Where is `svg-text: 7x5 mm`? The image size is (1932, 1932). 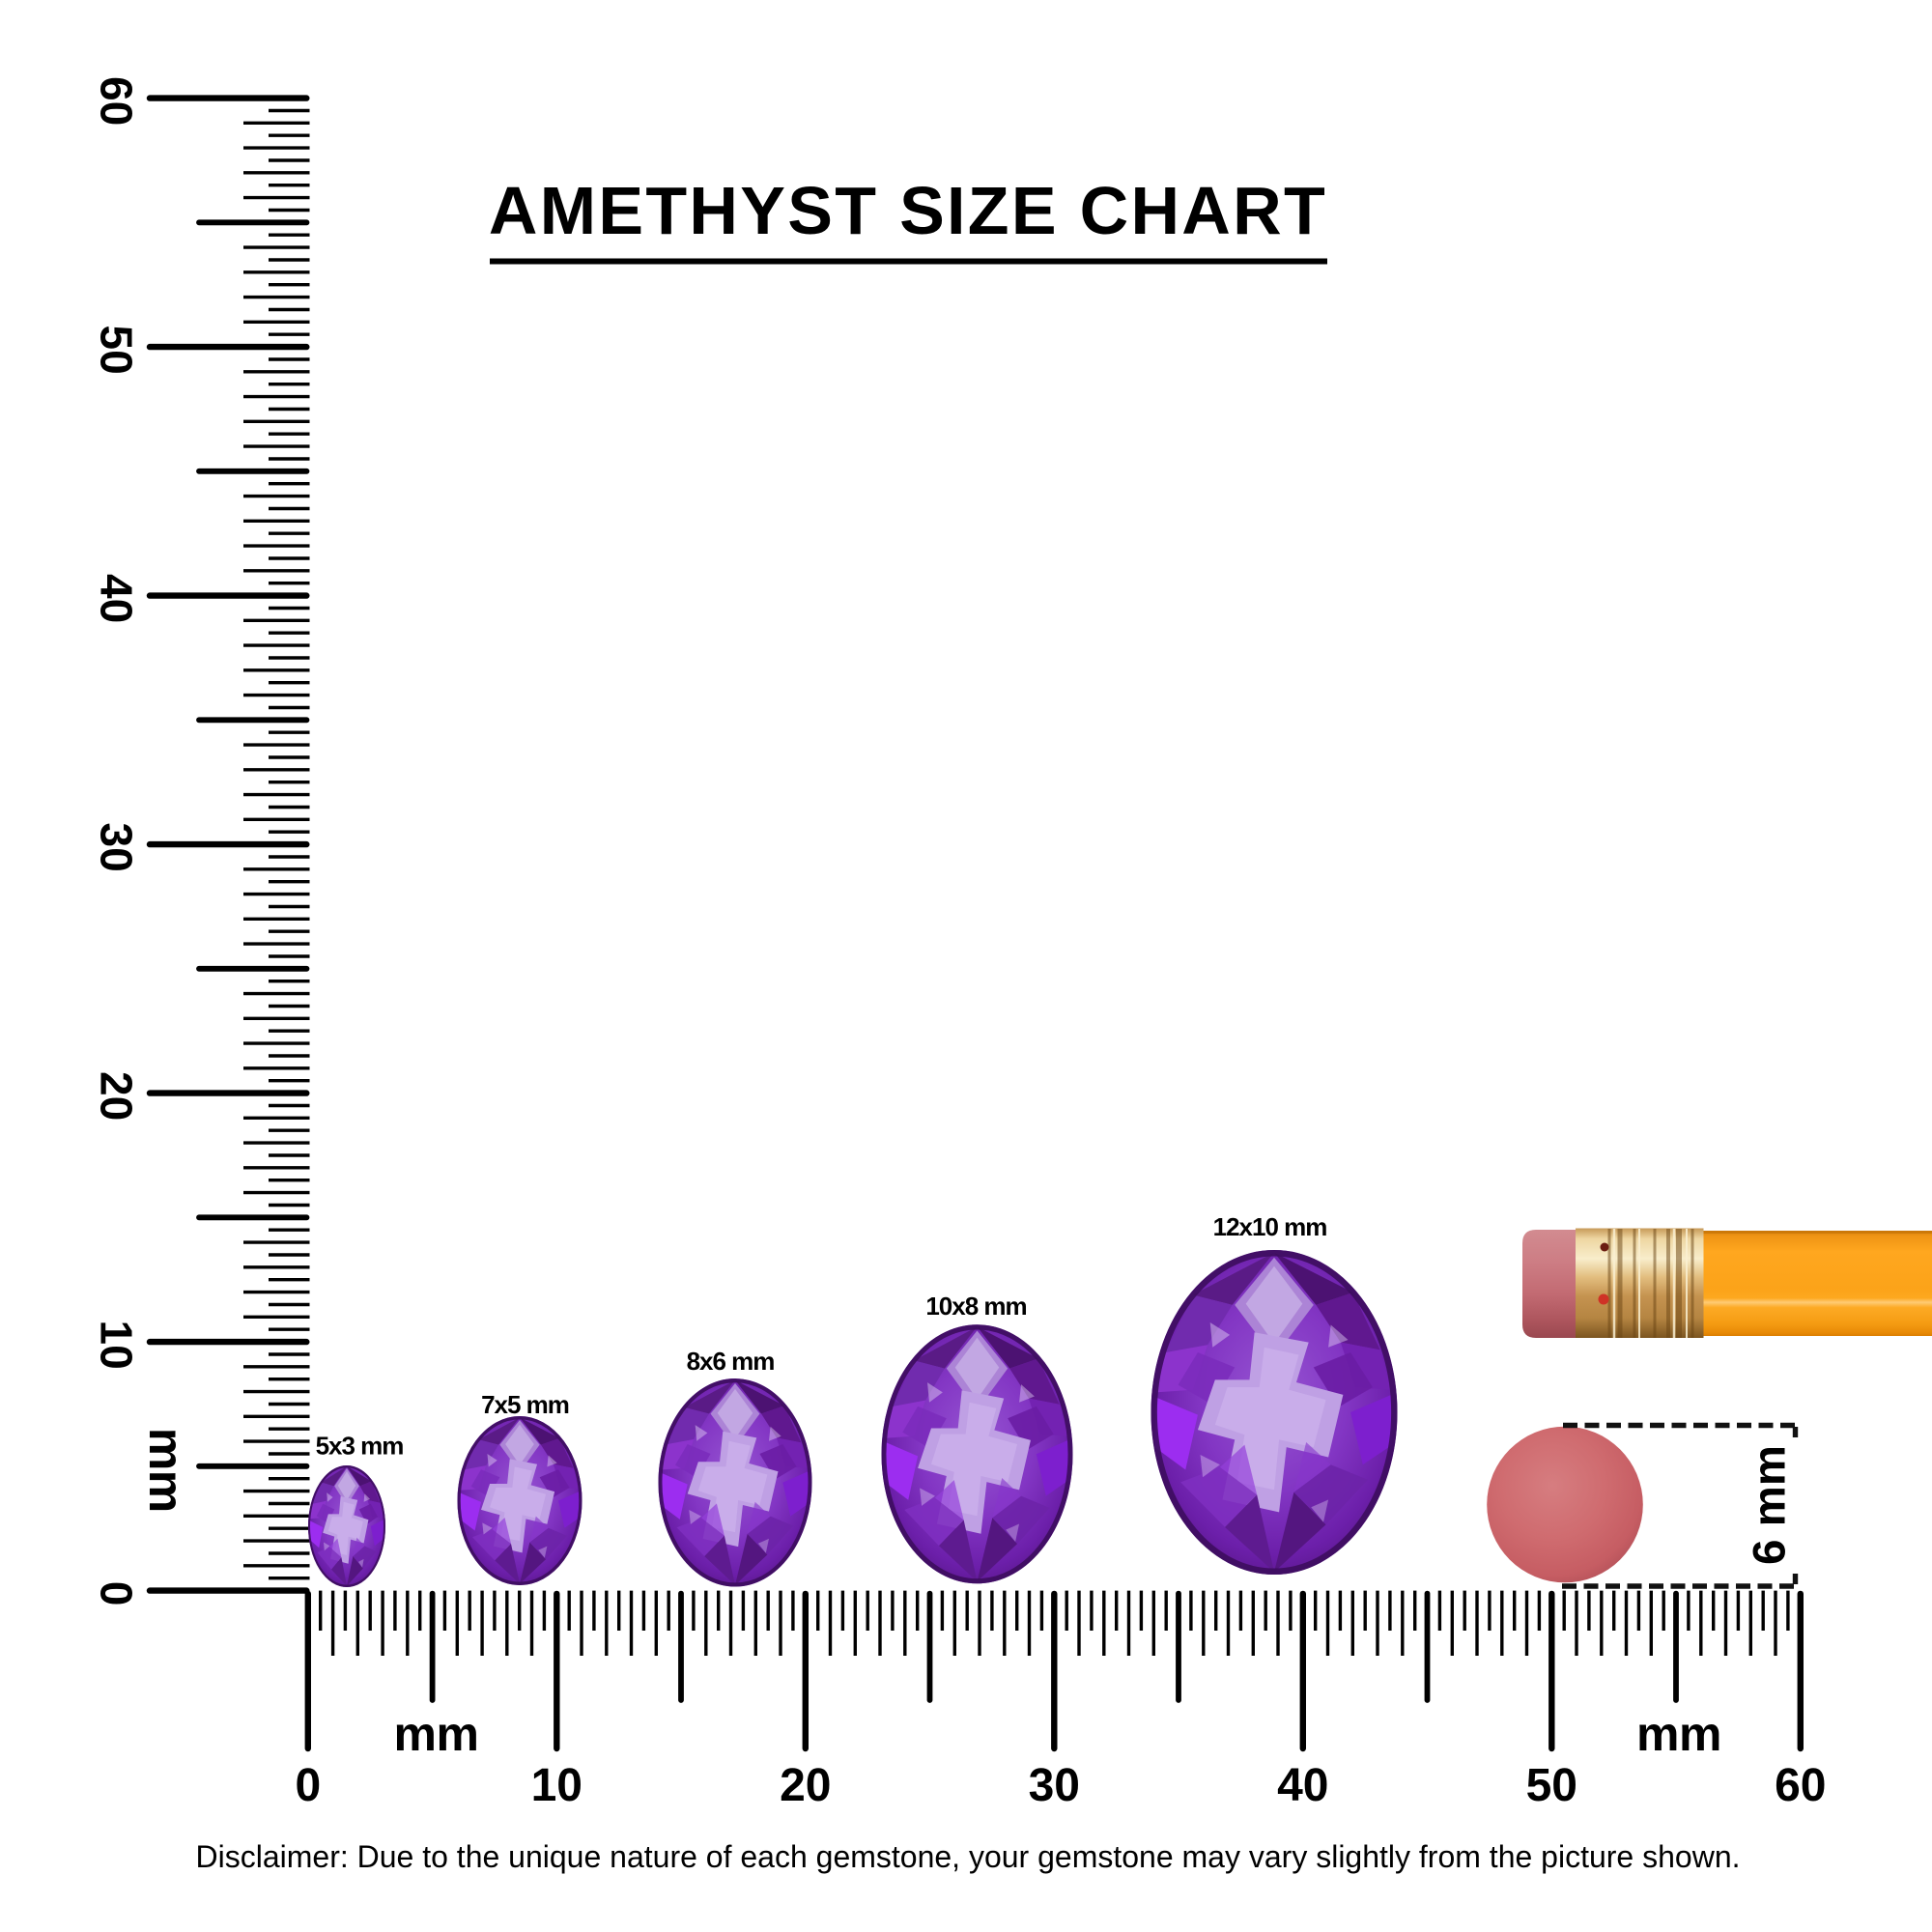
svg-text: 7x5 mm is located at coordinates (525, 1404).